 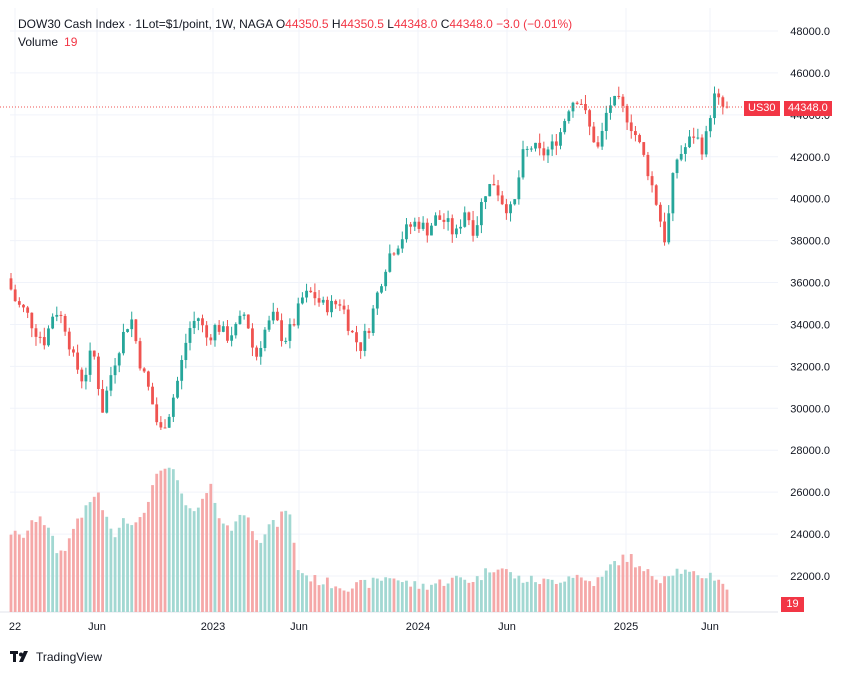 I want to click on tradingview-logo: TradingView, so click(x=56, y=657).